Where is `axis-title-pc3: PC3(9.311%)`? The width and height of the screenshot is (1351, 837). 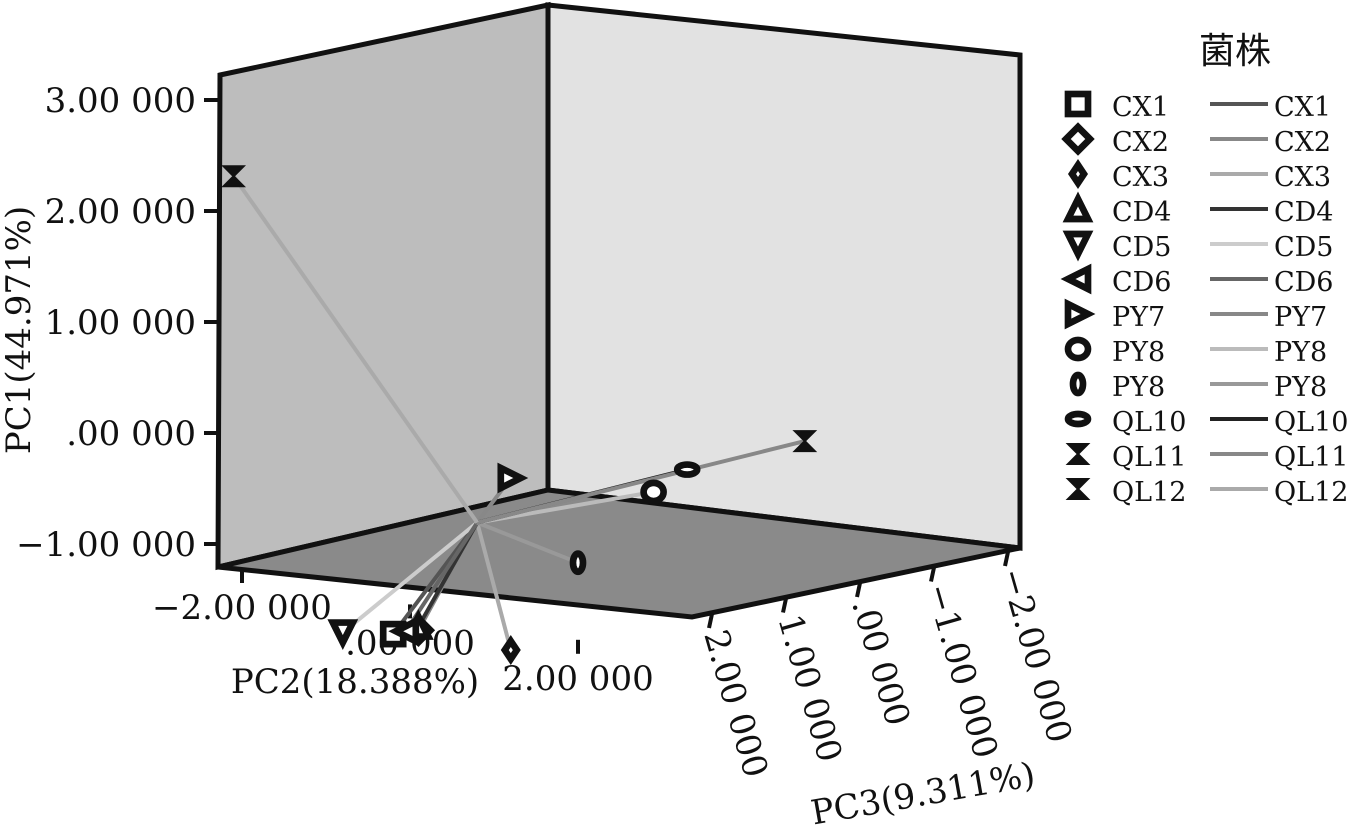 axis-title-pc3: PC3(9.311%) is located at coordinates (923, 794).